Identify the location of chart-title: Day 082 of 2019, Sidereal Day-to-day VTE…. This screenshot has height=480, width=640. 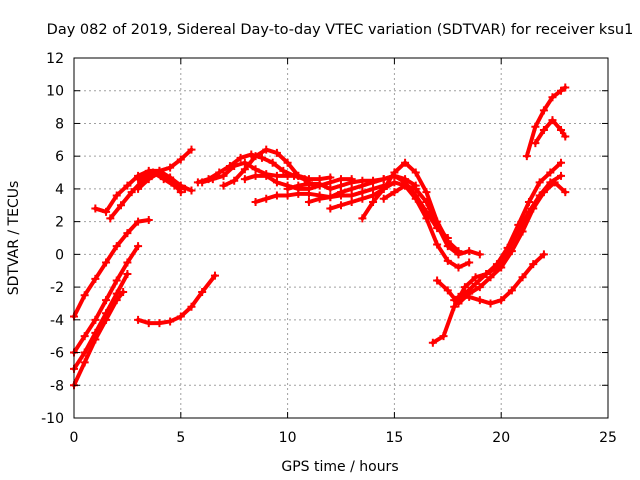
(340, 30).